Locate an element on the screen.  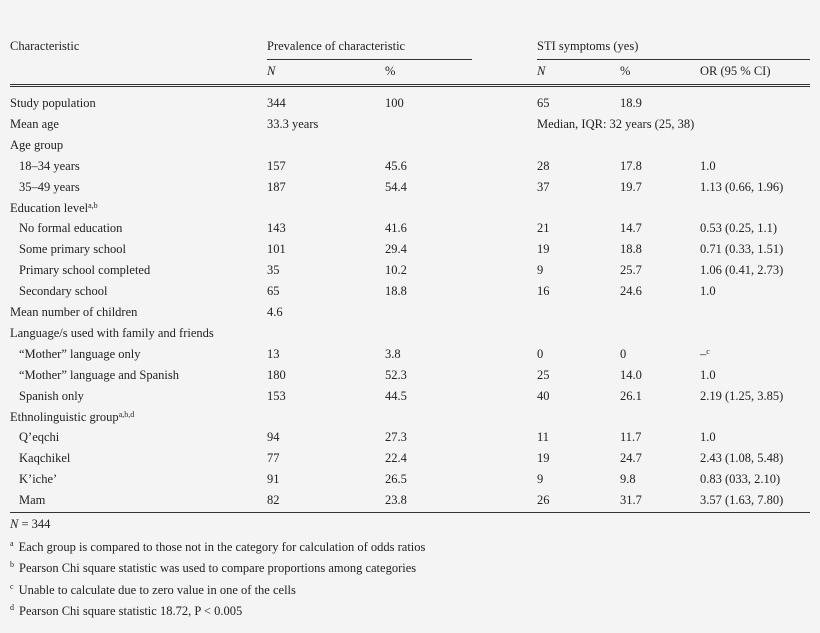
percent-sti-cell: 0 is located at coordinates (623, 353).